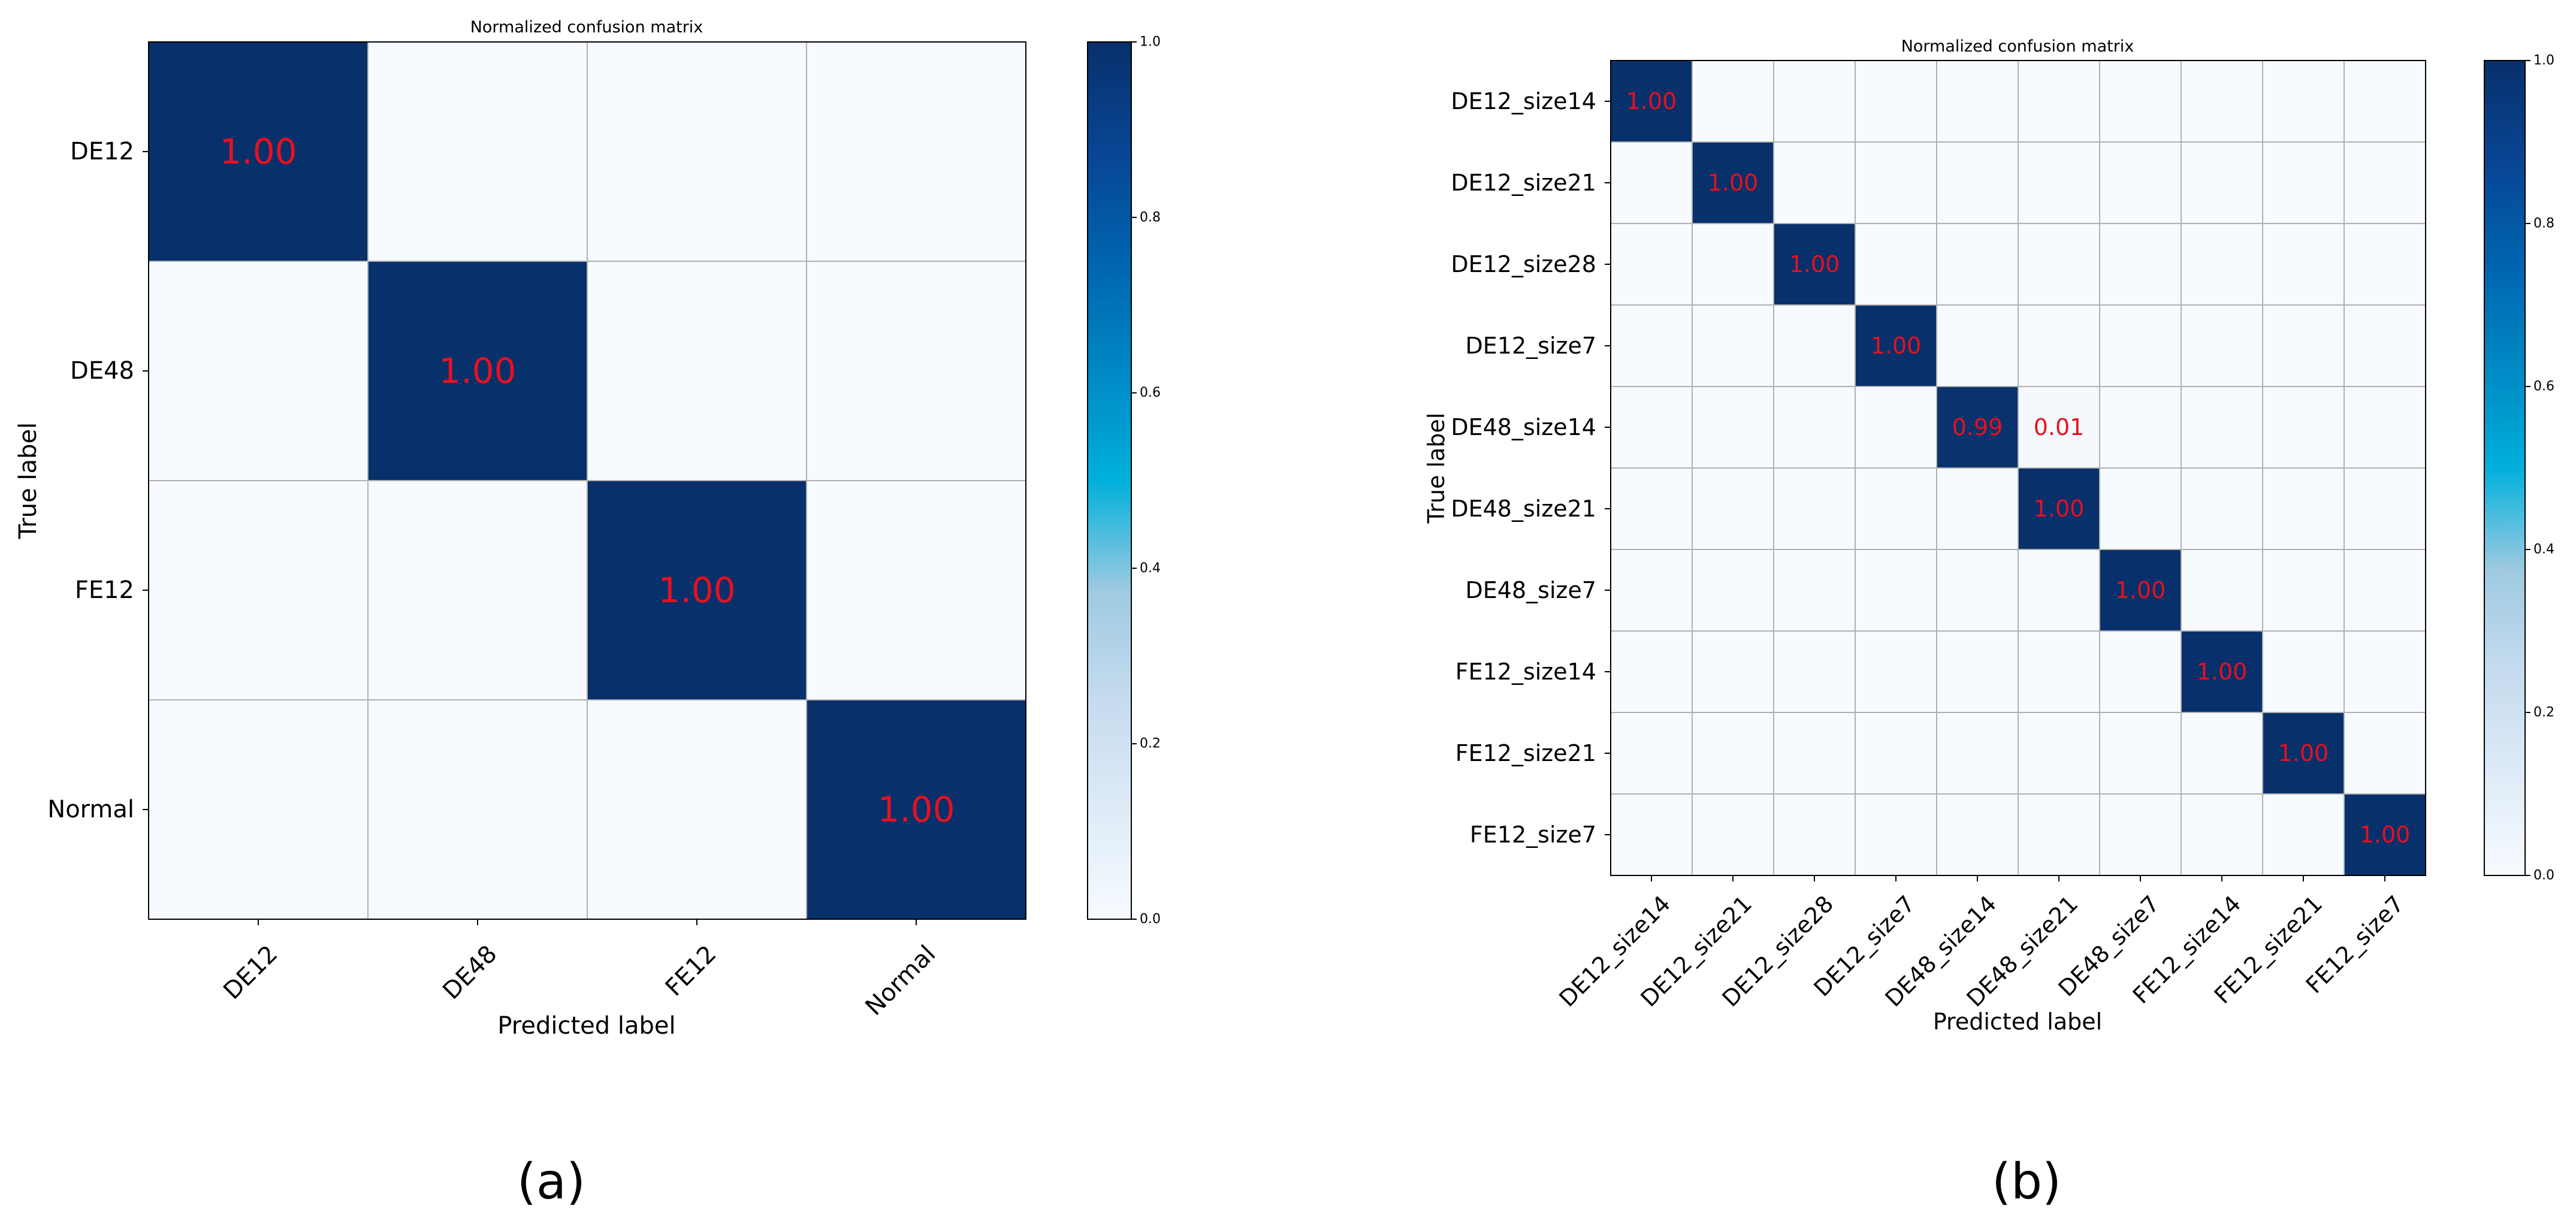  What do you see at coordinates (102, 151) in the screenshot?
I see `y-tick-label: DE12` at bounding box center [102, 151].